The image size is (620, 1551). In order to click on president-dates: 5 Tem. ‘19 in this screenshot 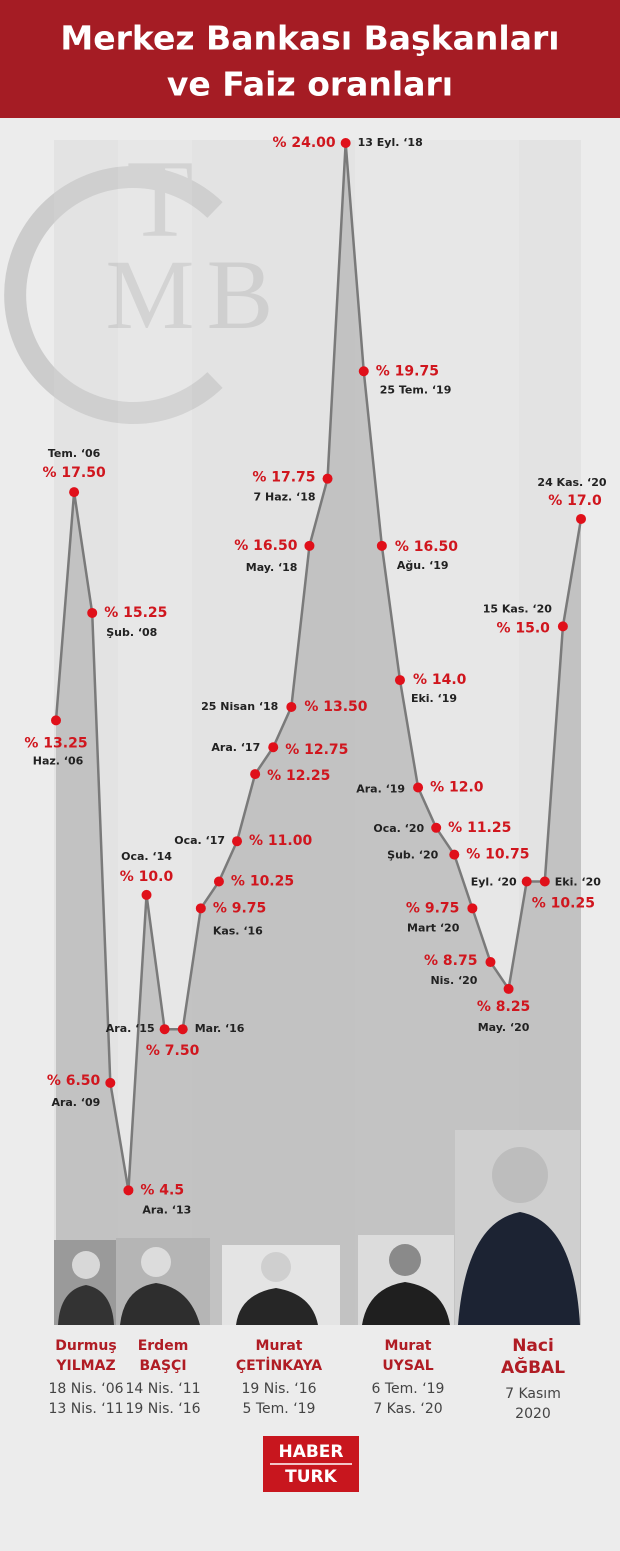, I will do `click(279, 1409)`.